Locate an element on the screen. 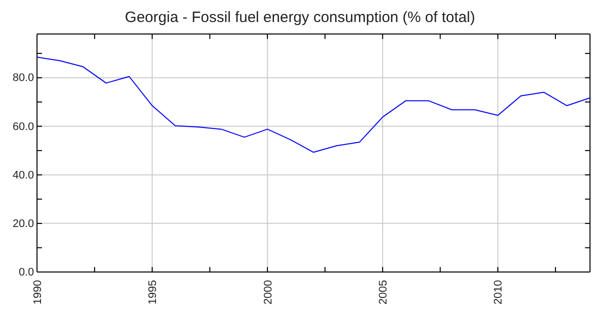 The height and width of the screenshot is (315, 600). y-tick-label: 20.0 is located at coordinates (23, 224).